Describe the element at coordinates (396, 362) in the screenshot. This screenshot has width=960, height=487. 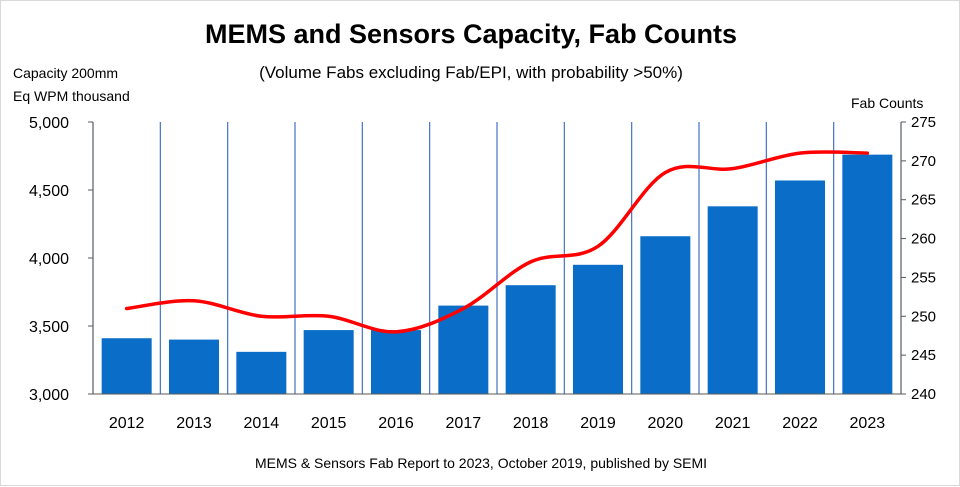
I see `bar-2016` at that location.